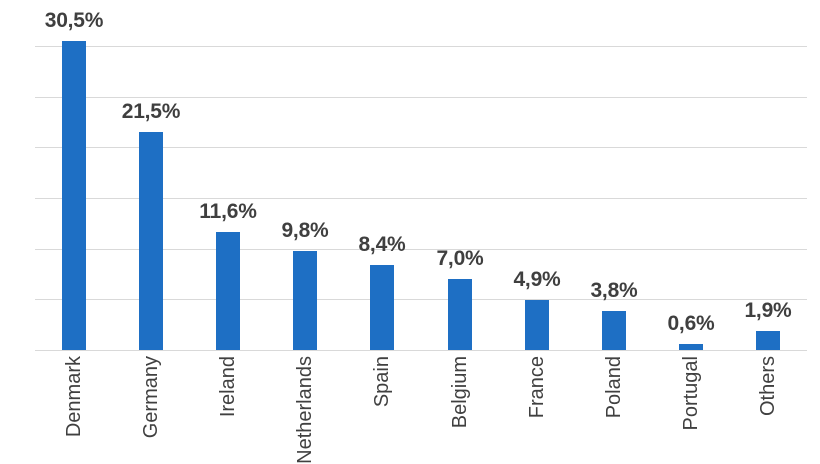  Describe the element at coordinates (768, 340) in the screenshot. I see `bar-others` at that location.